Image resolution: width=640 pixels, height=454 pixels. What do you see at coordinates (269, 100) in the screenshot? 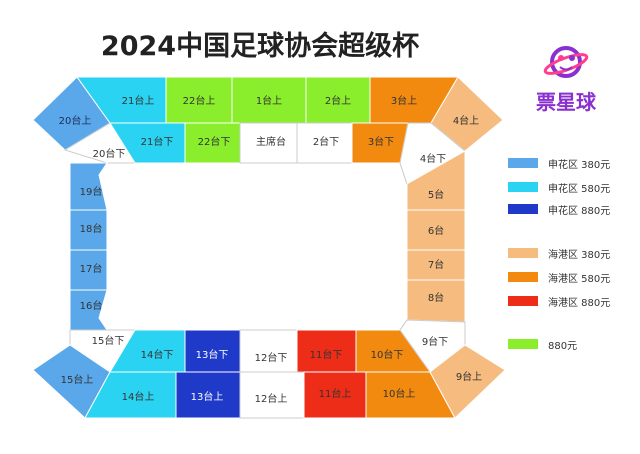
I see `label-1-upper: 1台上` at bounding box center [269, 100].